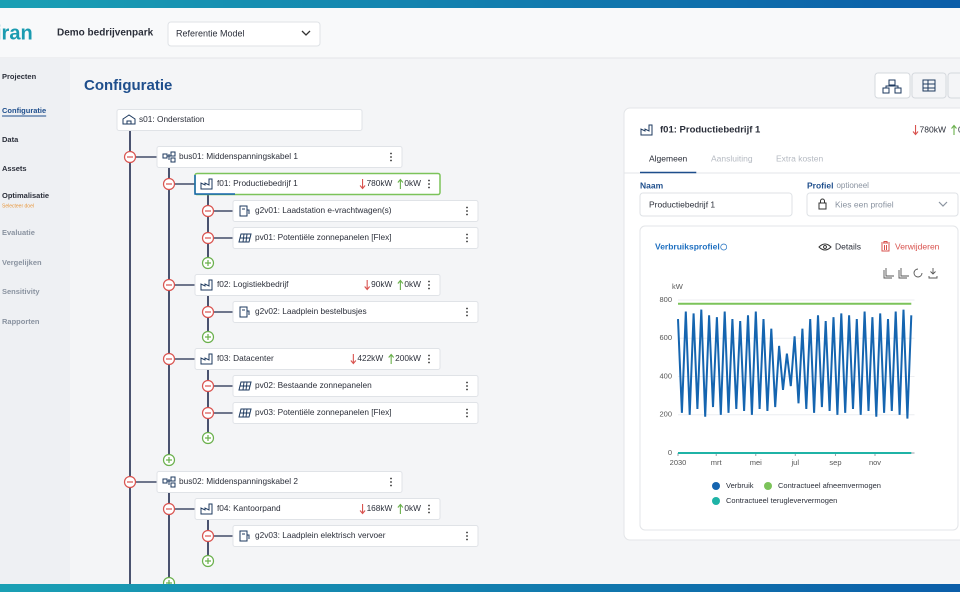 The width and height of the screenshot is (960, 592). Describe the element at coordinates (323, 210) in the screenshot. I see `node-label: g2v01: Laadstation e-vrachtwagen(s)` at that location.